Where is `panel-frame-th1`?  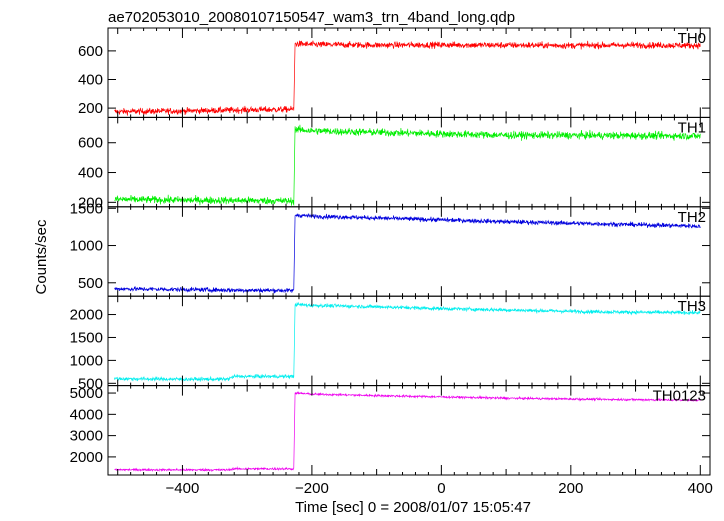 panel-frame-th1 is located at coordinates (409, 162).